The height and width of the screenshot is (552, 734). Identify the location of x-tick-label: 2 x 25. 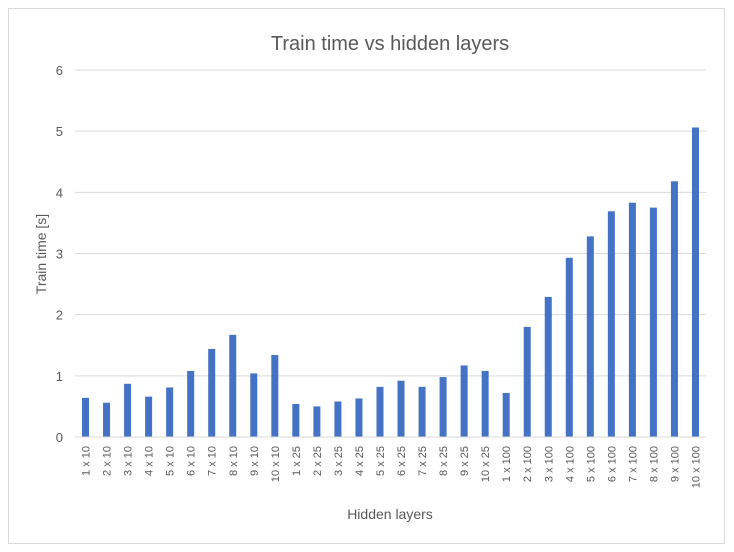
(318, 461).